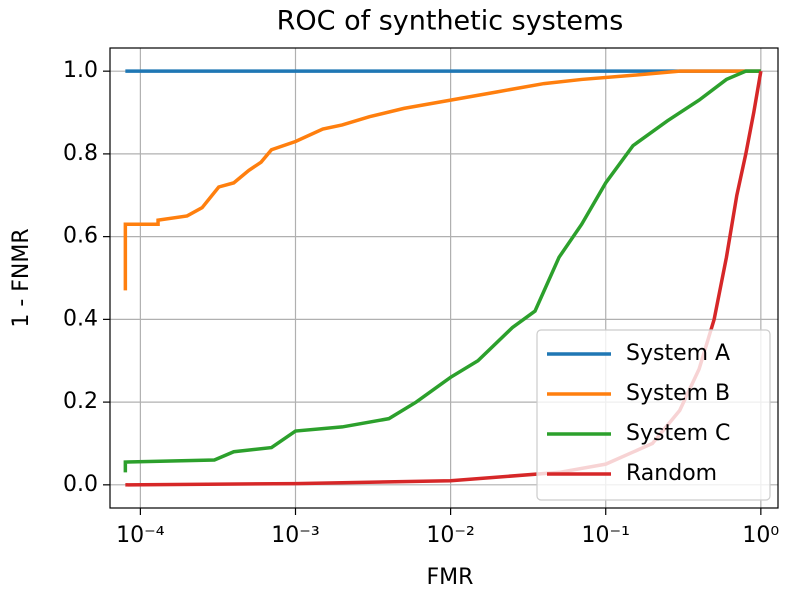 The image size is (800, 604). I want to click on legend-label: System C, so click(678, 433).